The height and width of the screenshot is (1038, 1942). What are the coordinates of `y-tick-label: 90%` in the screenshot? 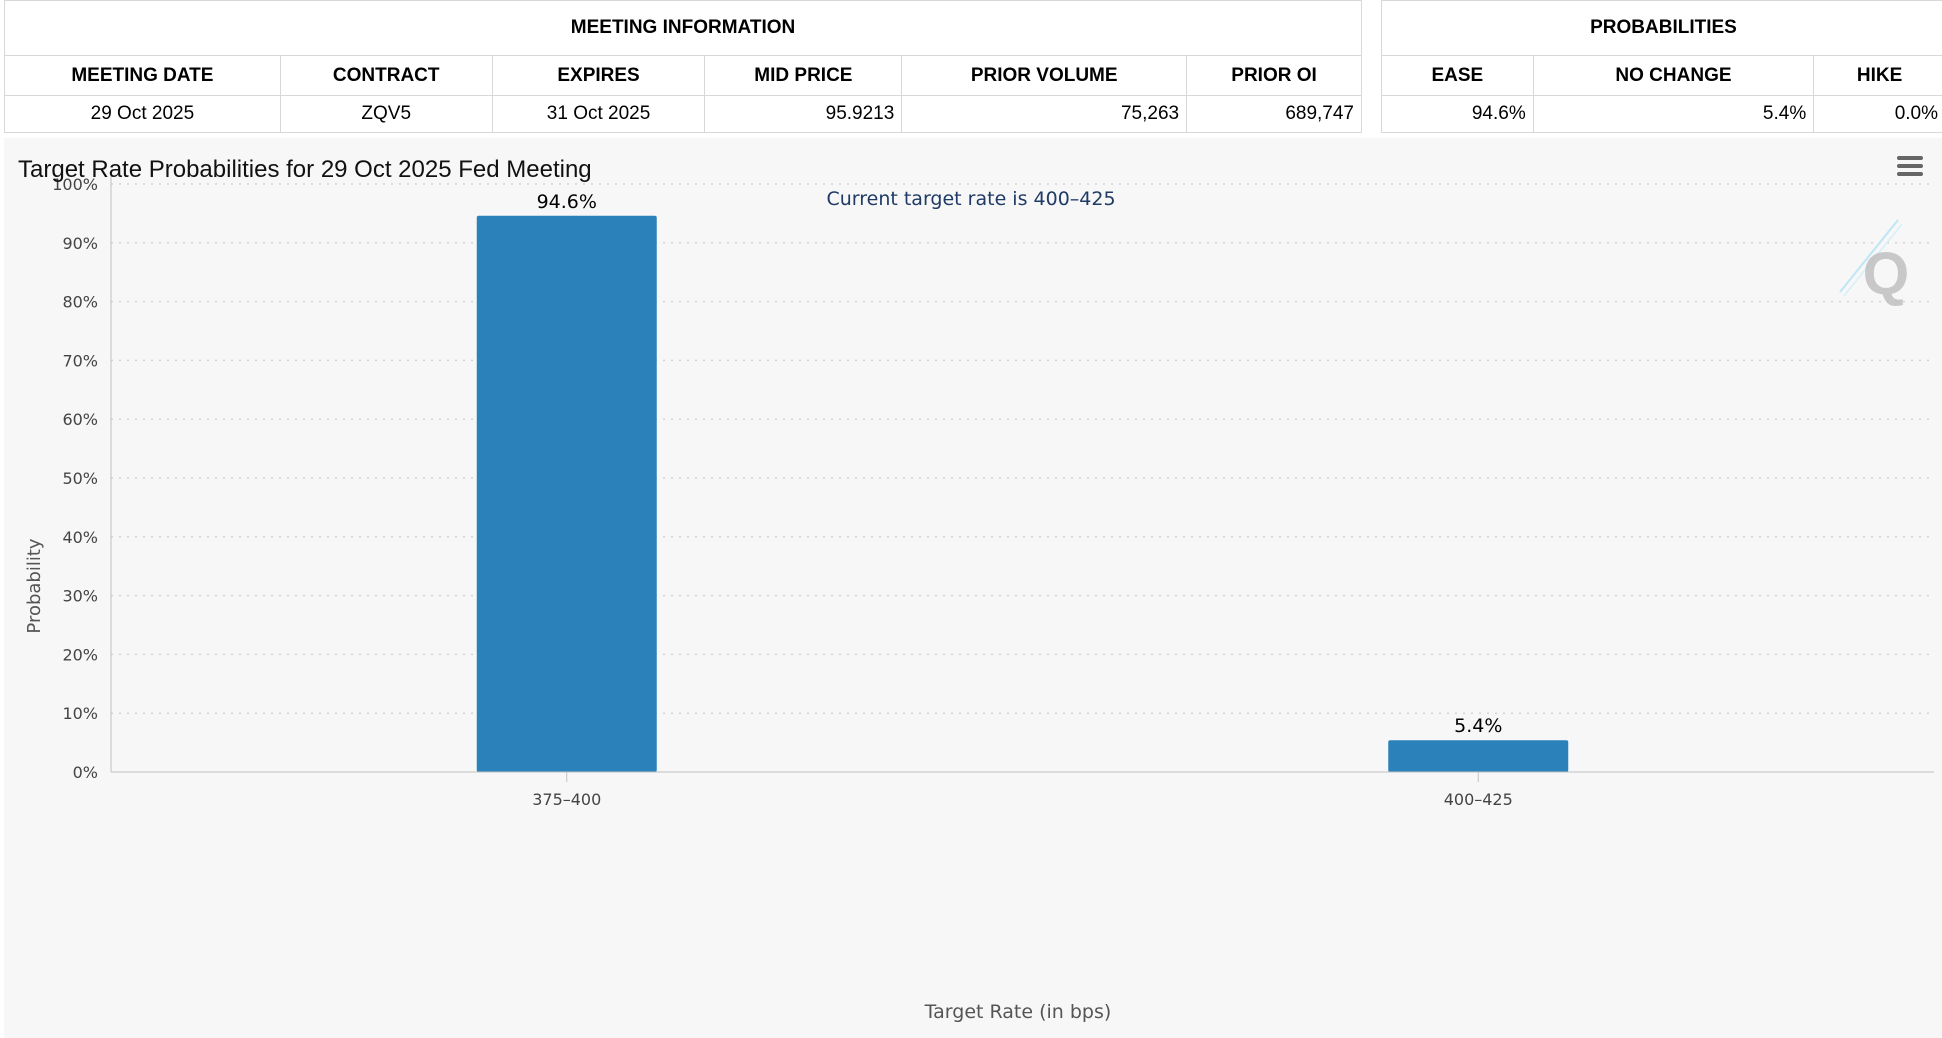 It's located at (80, 243).